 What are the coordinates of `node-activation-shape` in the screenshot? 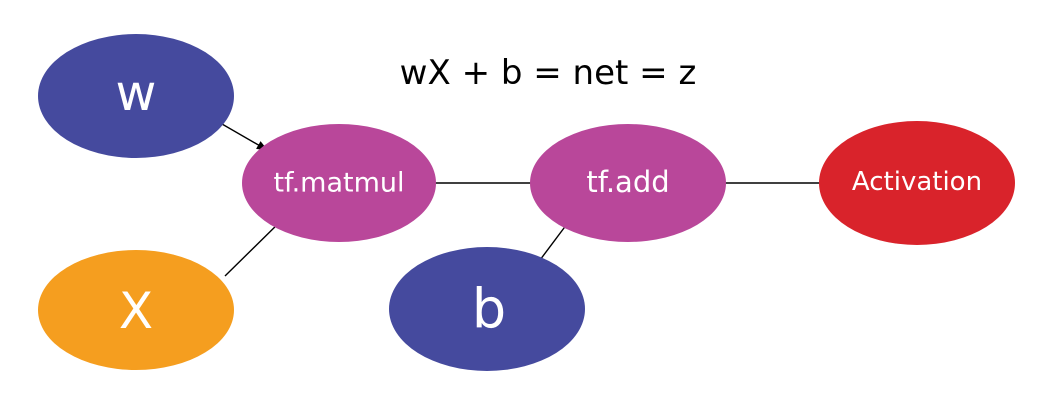 It's located at (917, 183).